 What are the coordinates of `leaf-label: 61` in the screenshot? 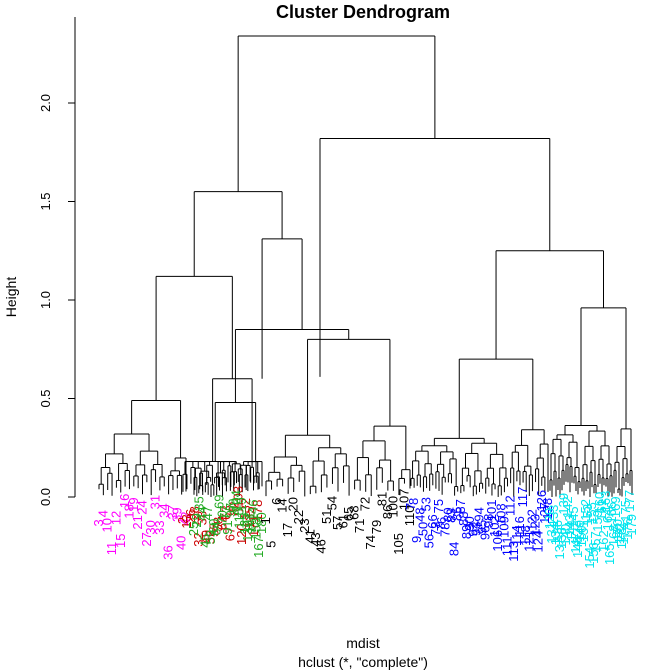 It's located at (343, 521).